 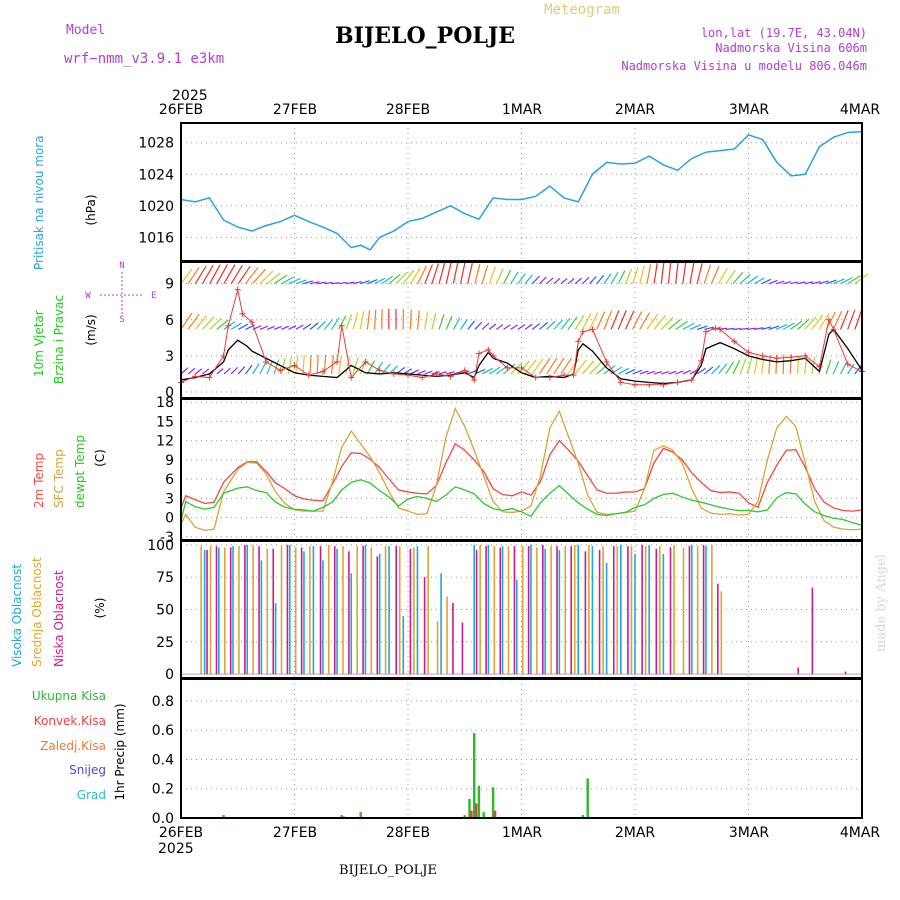 What do you see at coordinates (100, 458) in the screenshot?
I see `temp-unit: (C)` at bounding box center [100, 458].